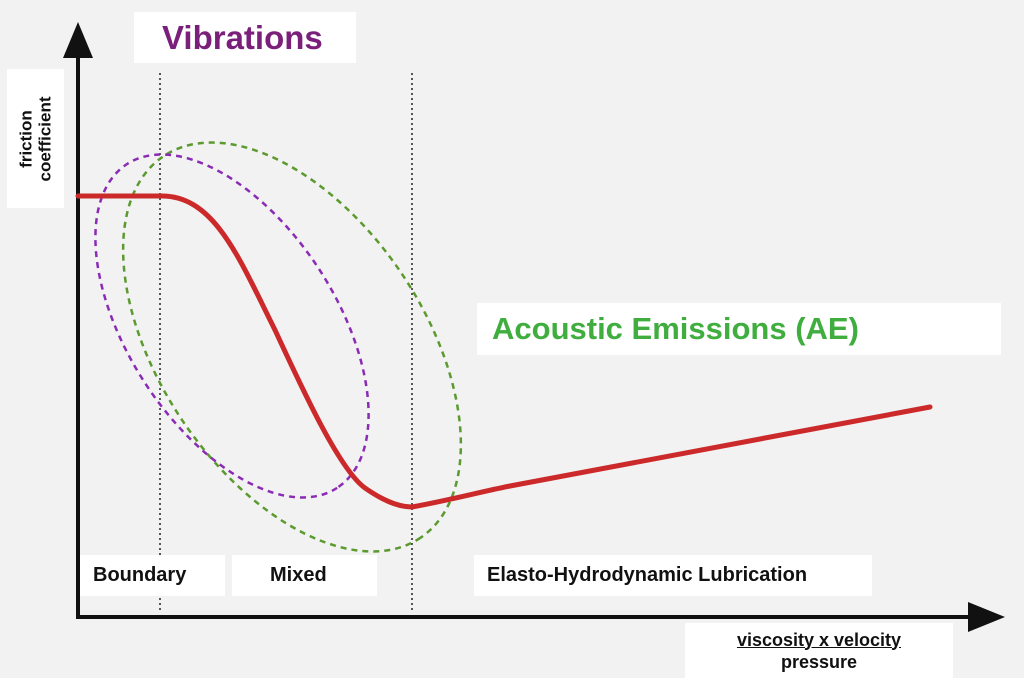 The height and width of the screenshot is (678, 1024). Describe the element at coordinates (45, 138) in the screenshot. I see `y-axis-label-line2: coefficient` at that location.